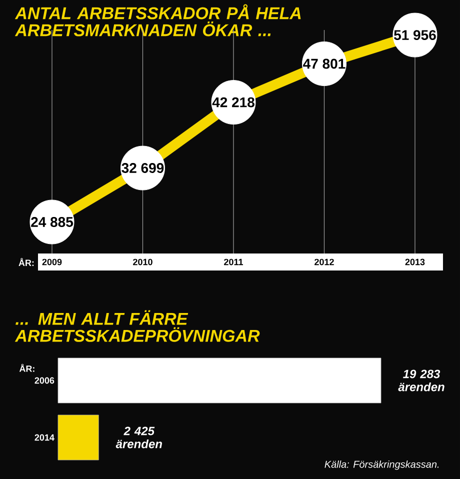 This screenshot has height=479, width=460. What do you see at coordinates (52, 262) in the screenshot?
I see `x-tick-label: 2009` at bounding box center [52, 262].